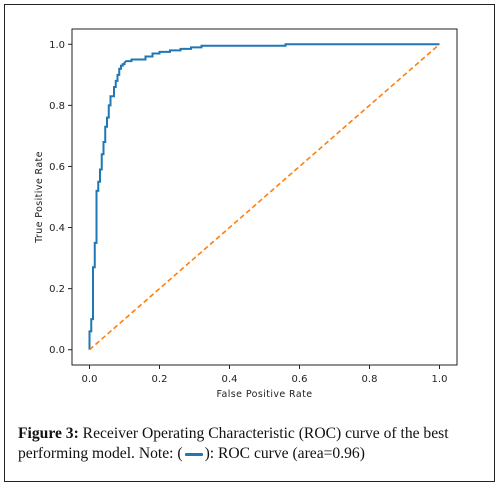 Image resolution: width=501 pixels, height=488 pixels. Describe the element at coordinates (57, 45) in the screenshot. I see `y-tick-label: 1.0` at that location.